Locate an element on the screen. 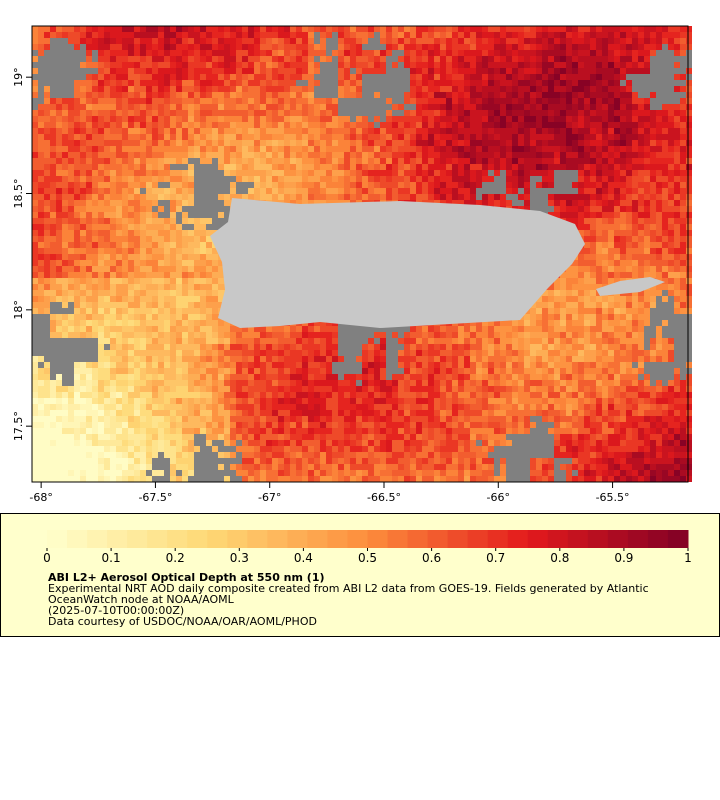 The image size is (720, 800). lat-tick-label: 18° is located at coordinates (18, 310).